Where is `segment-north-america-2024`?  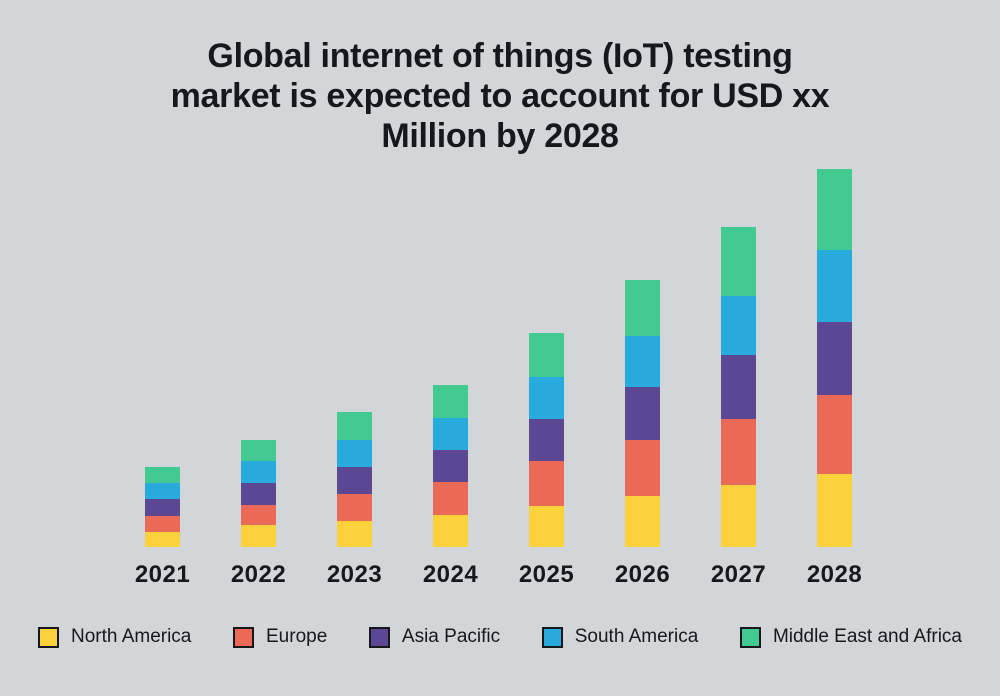 segment-north-america-2024 is located at coordinates (450, 531).